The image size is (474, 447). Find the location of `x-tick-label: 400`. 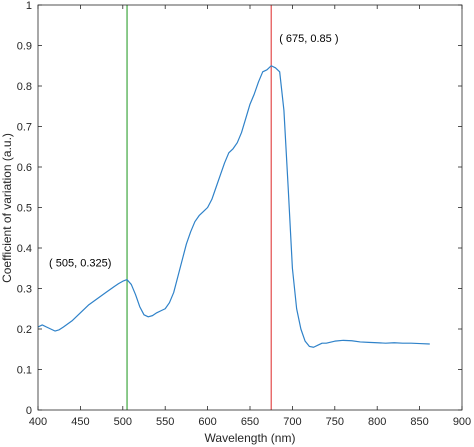

x-tick-label: 400 is located at coordinates (38, 422).